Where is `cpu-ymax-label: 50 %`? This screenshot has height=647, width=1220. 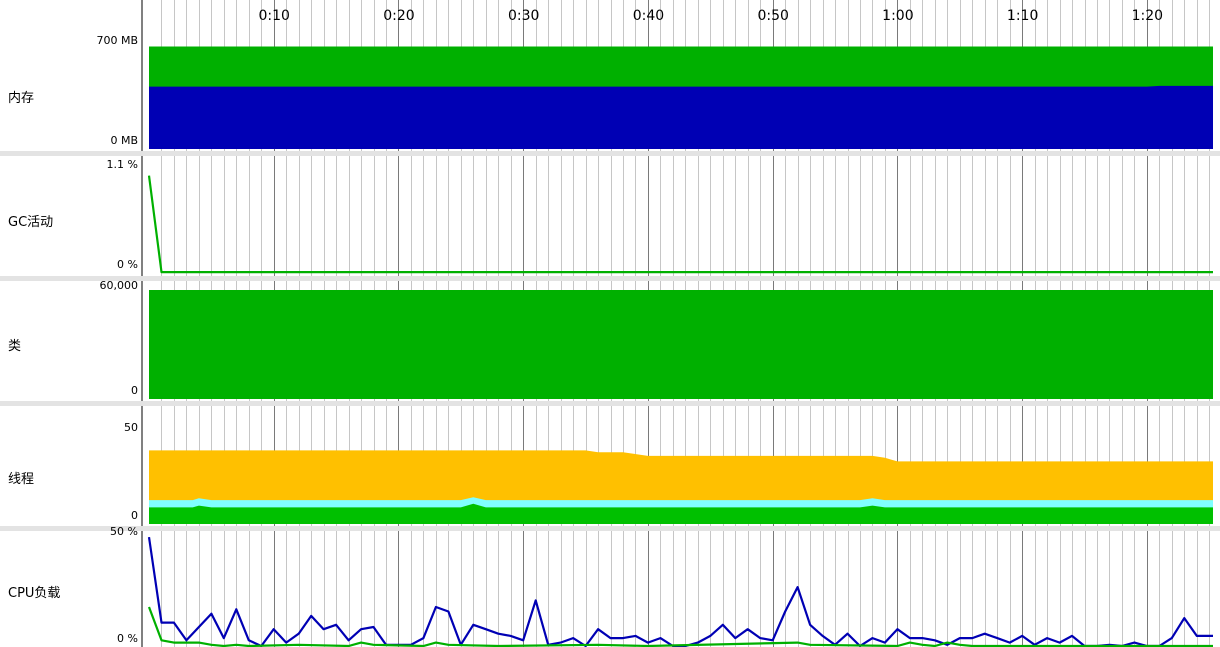 cpu-ymax-label: 50 % is located at coordinates (124, 531).